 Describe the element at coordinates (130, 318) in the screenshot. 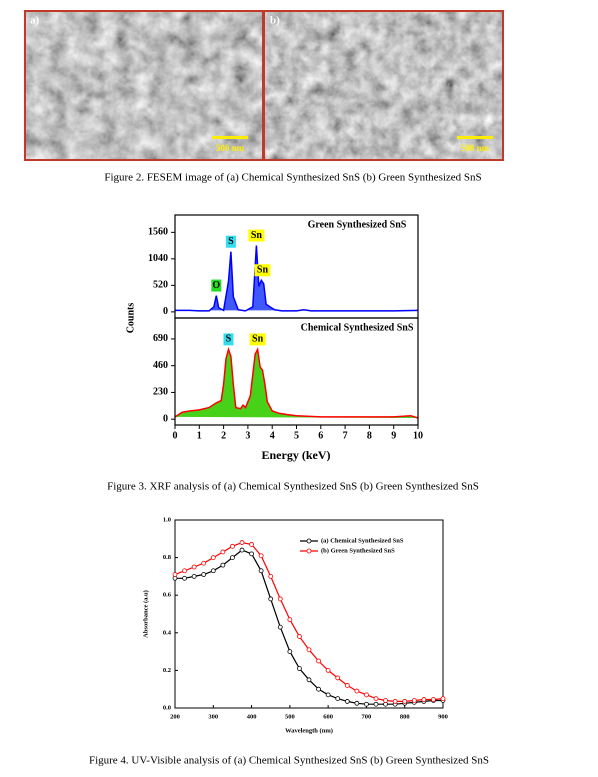

I see `y-axis-label: Counts` at that location.